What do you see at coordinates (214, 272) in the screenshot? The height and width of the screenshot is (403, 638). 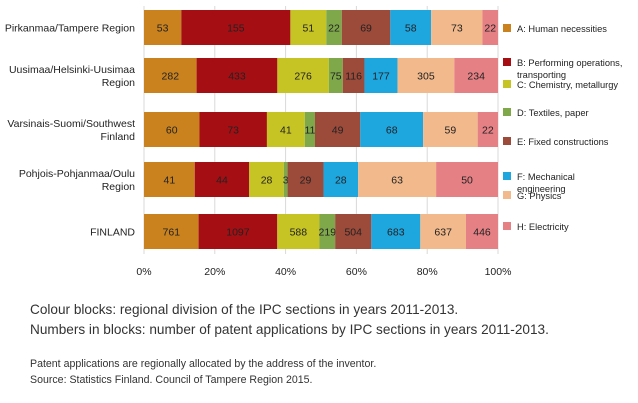 I see `x-tick-label: 20%` at bounding box center [214, 272].